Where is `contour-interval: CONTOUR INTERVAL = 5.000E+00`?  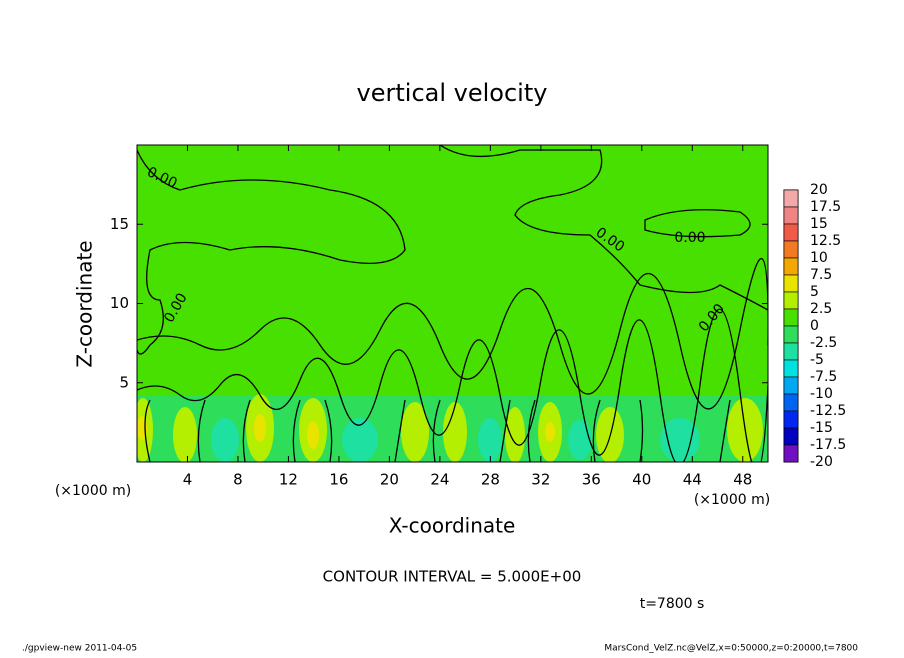 contour-interval: CONTOUR INTERVAL = 5.000E+00 is located at coordinates (452, 577).